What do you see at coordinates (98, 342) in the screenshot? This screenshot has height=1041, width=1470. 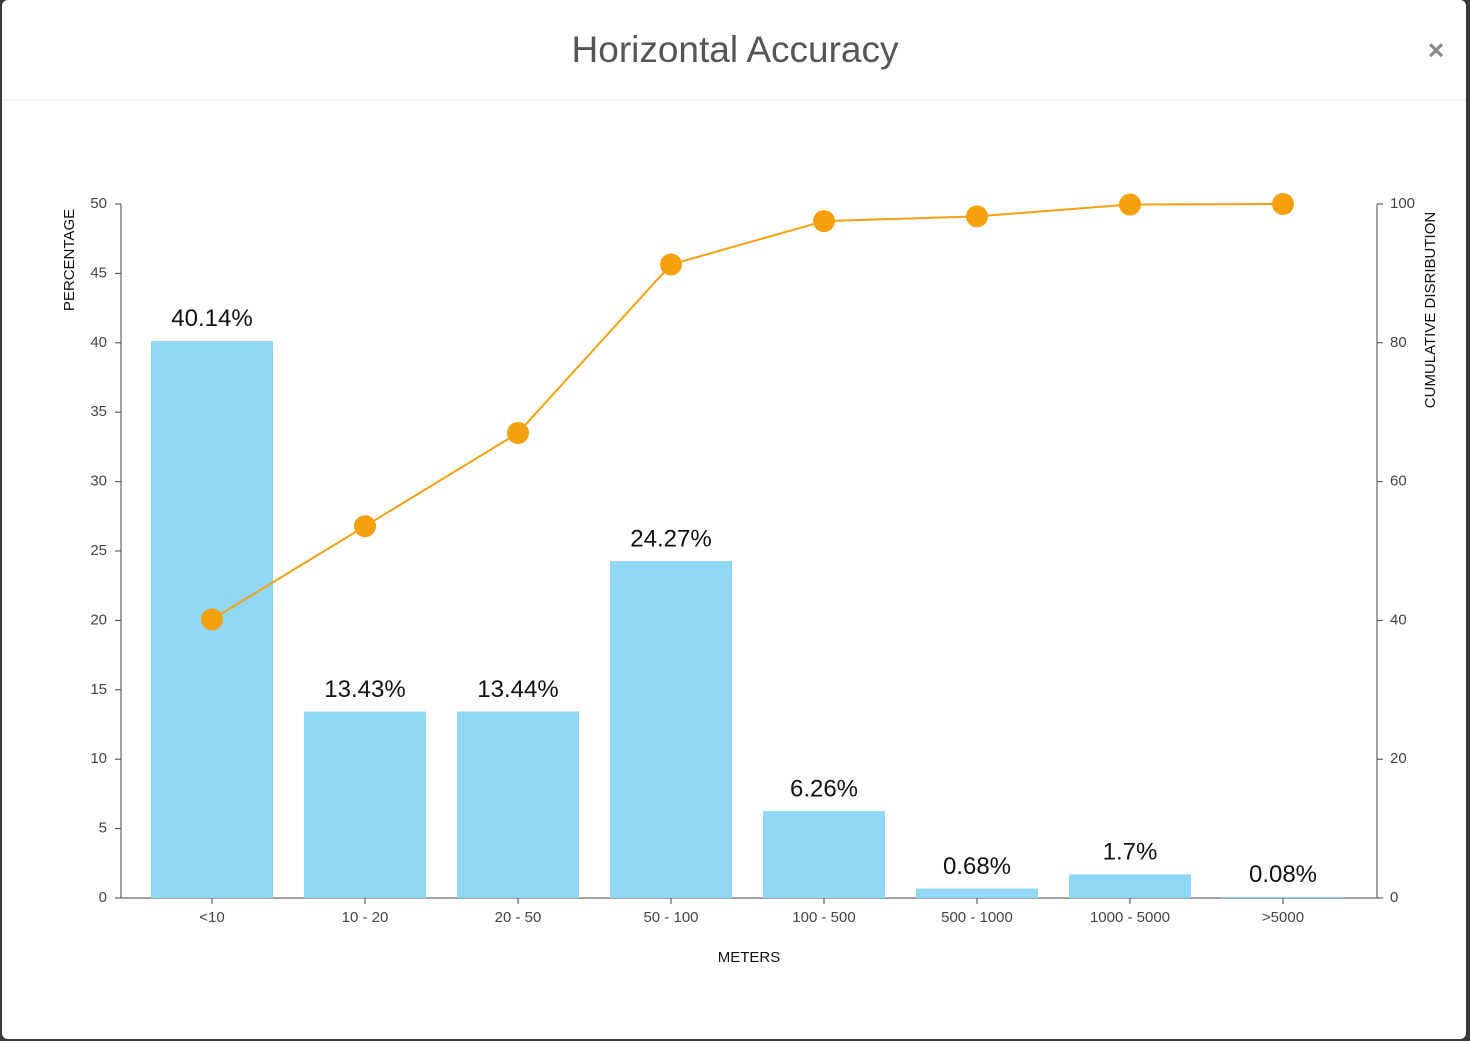 I see `y-tick-label: 40` at bounding box center [98, 342].